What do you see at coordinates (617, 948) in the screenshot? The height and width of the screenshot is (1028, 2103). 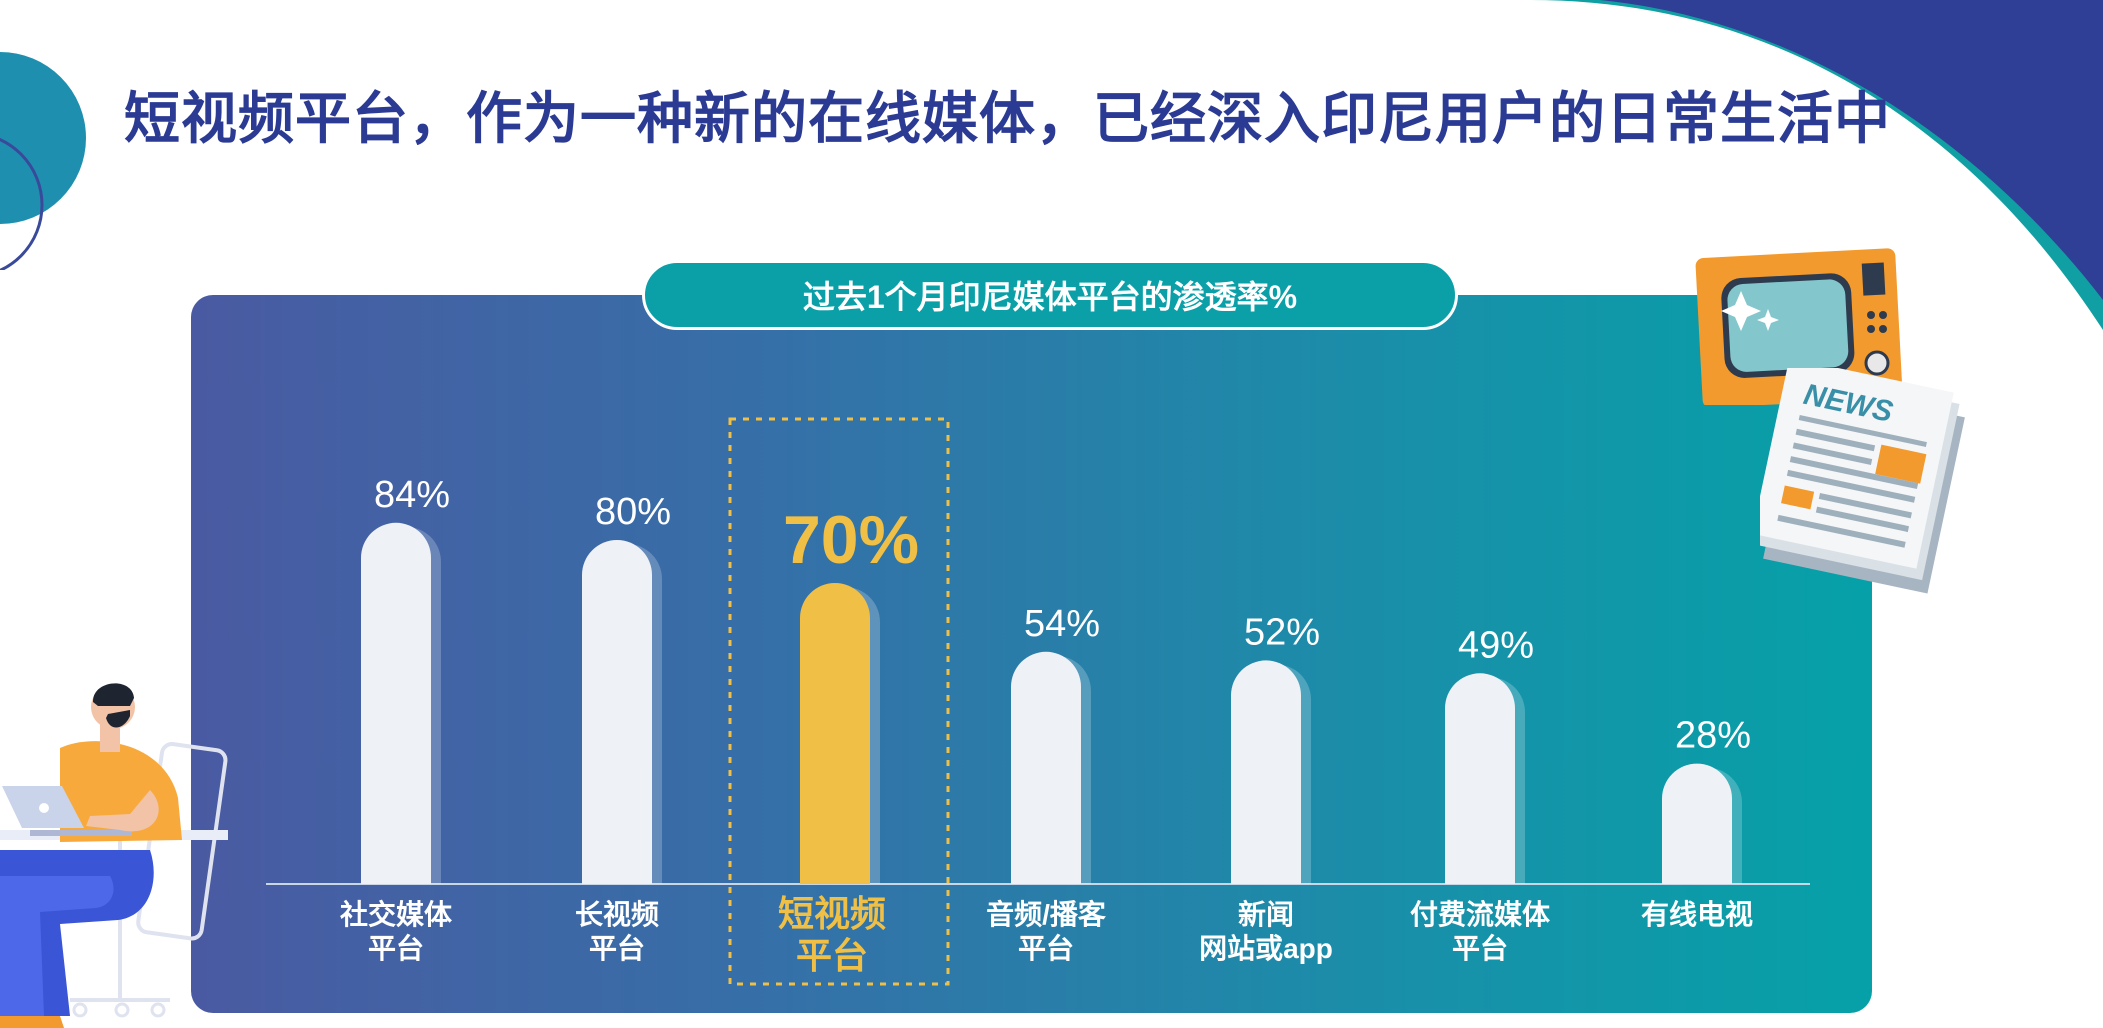 I see `category-label-1: 平台` at bounding box center [617, 948].